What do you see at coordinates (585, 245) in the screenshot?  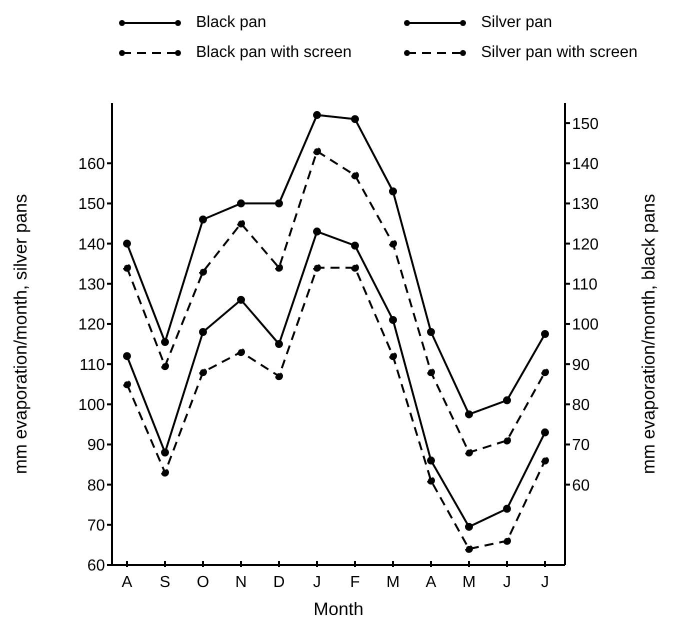 I see `y2-tick-label: 120` at bounding box center [585, 245].